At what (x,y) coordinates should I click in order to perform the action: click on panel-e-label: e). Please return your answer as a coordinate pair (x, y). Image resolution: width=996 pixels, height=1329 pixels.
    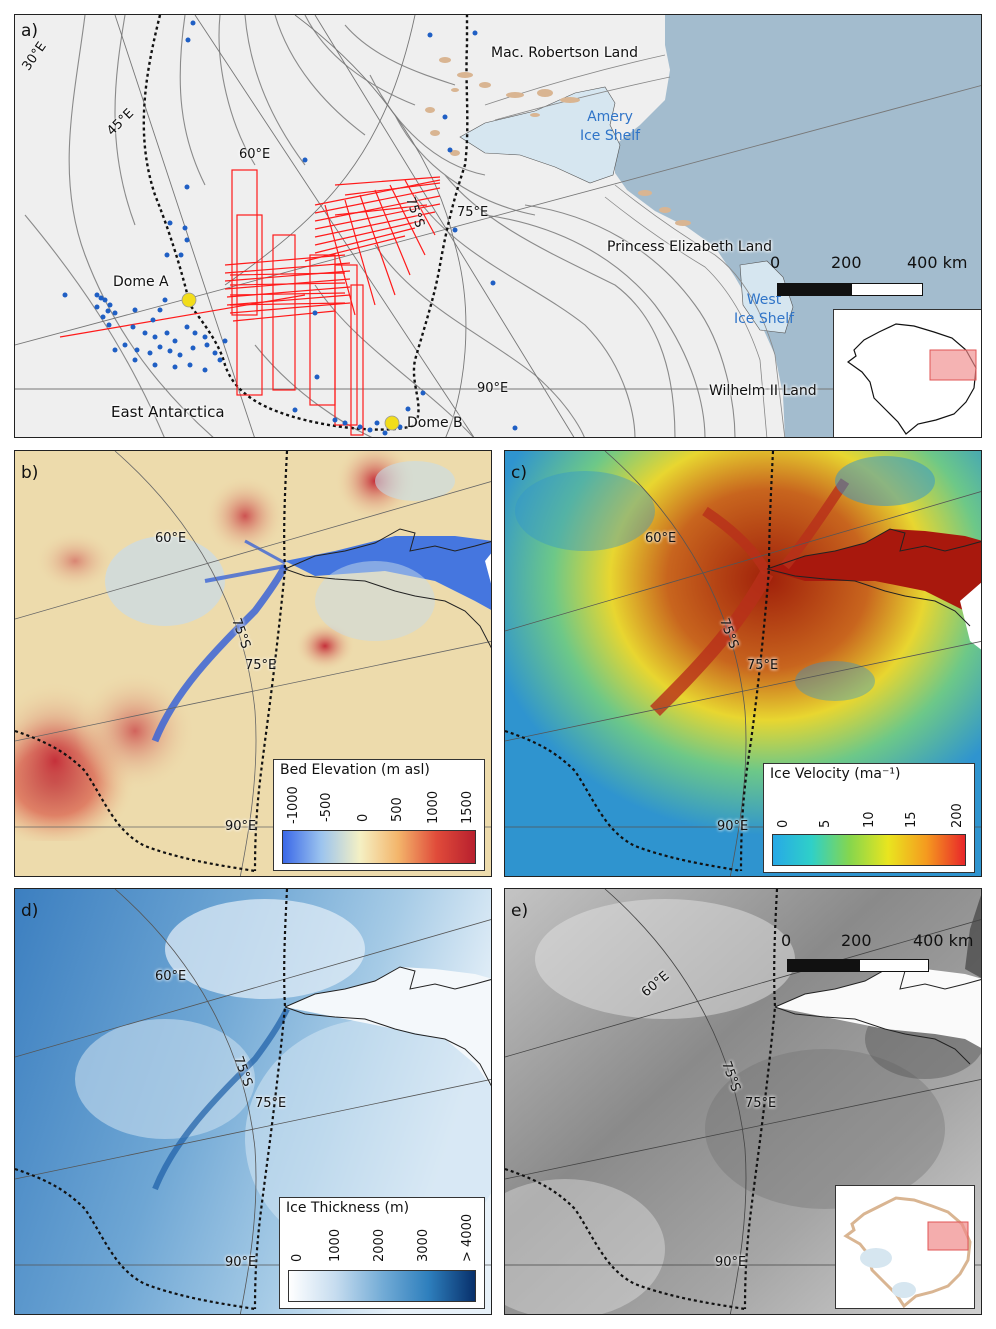
    Looking at the image, I should click on (520, 911).